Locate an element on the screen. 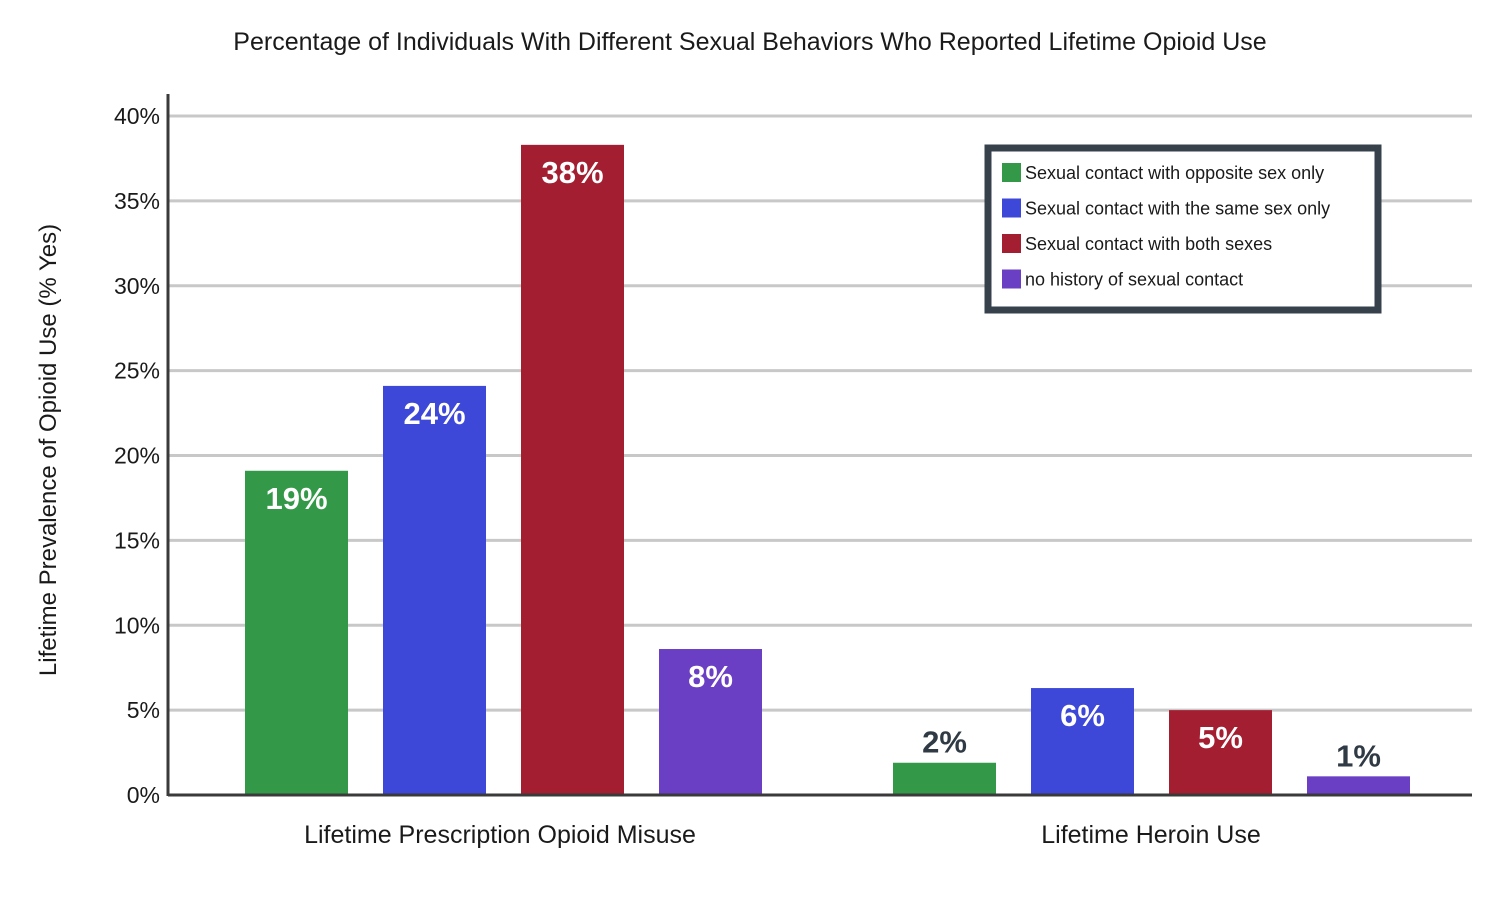 This screenshot has width=1500, height=900. y-tick-label: 25% is located at coordinates (137, 371).